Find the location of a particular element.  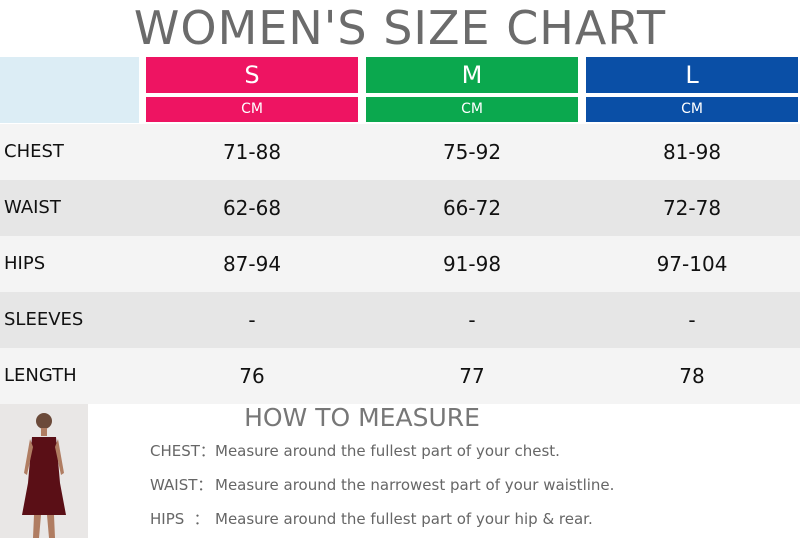

row-label: WAIST is located at coordinates (32, 207).